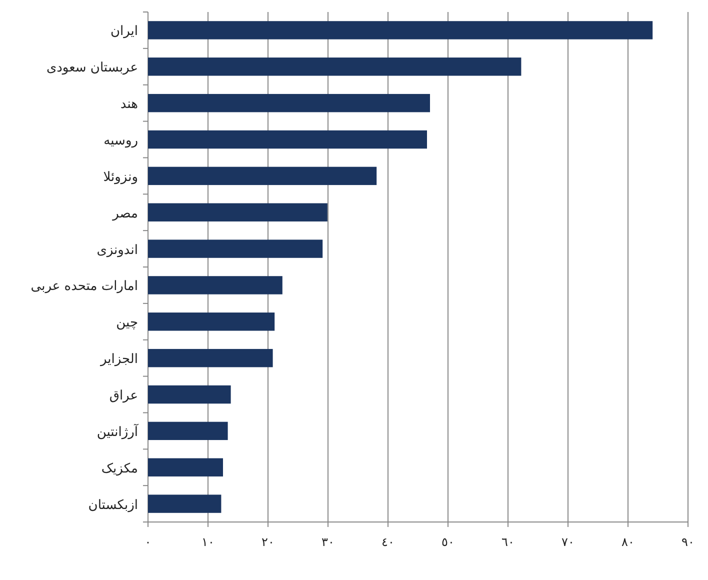 Image resolution: width=708 pixels, height=580 pixels. What do you see at coordinates (117, 250) in the screenshot?
I see `y-tick-label: اندونزی` at bounding box center [117, 250].